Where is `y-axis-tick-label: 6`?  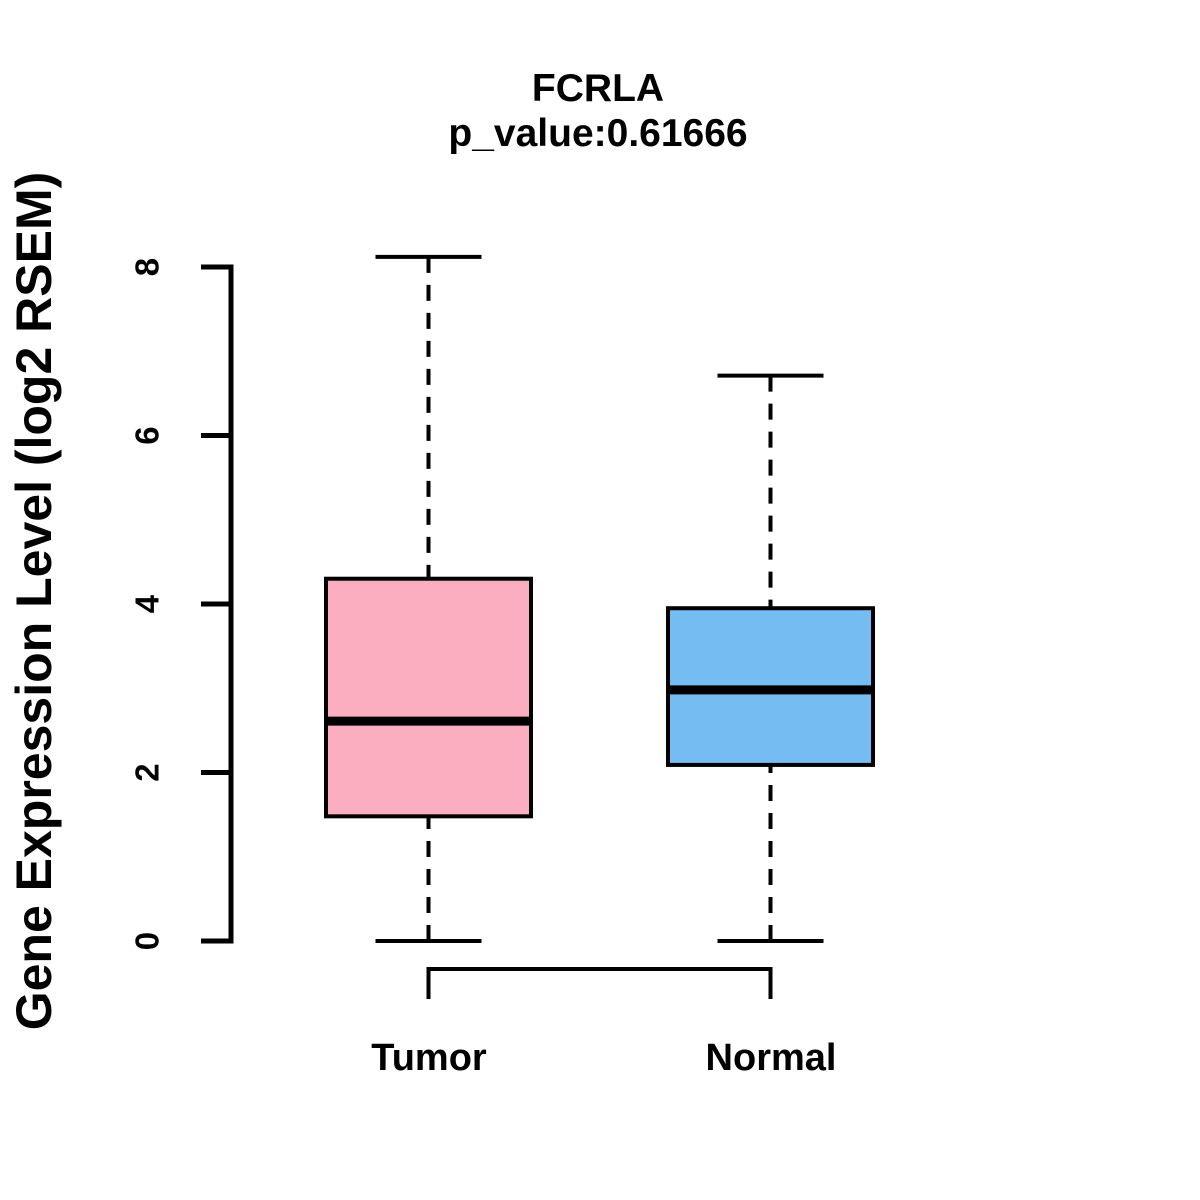
y-axis-tick-label: 6 is located at coordinates (147, 435).